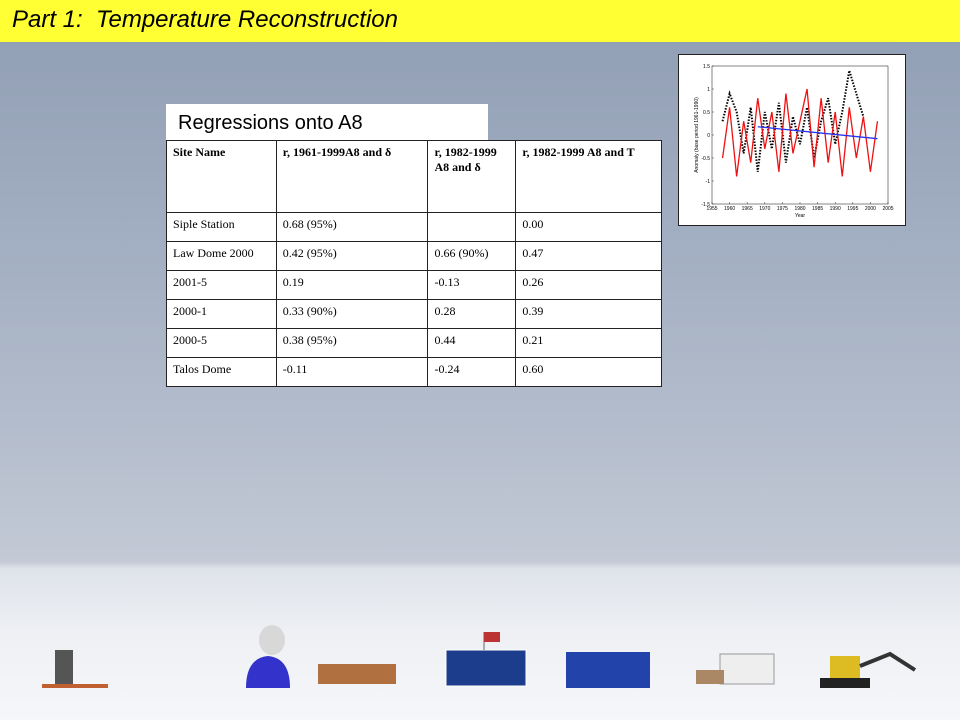 The image size is (960, 720). I want to click on table-cell: 0.68 (95%), so click(352, 227).